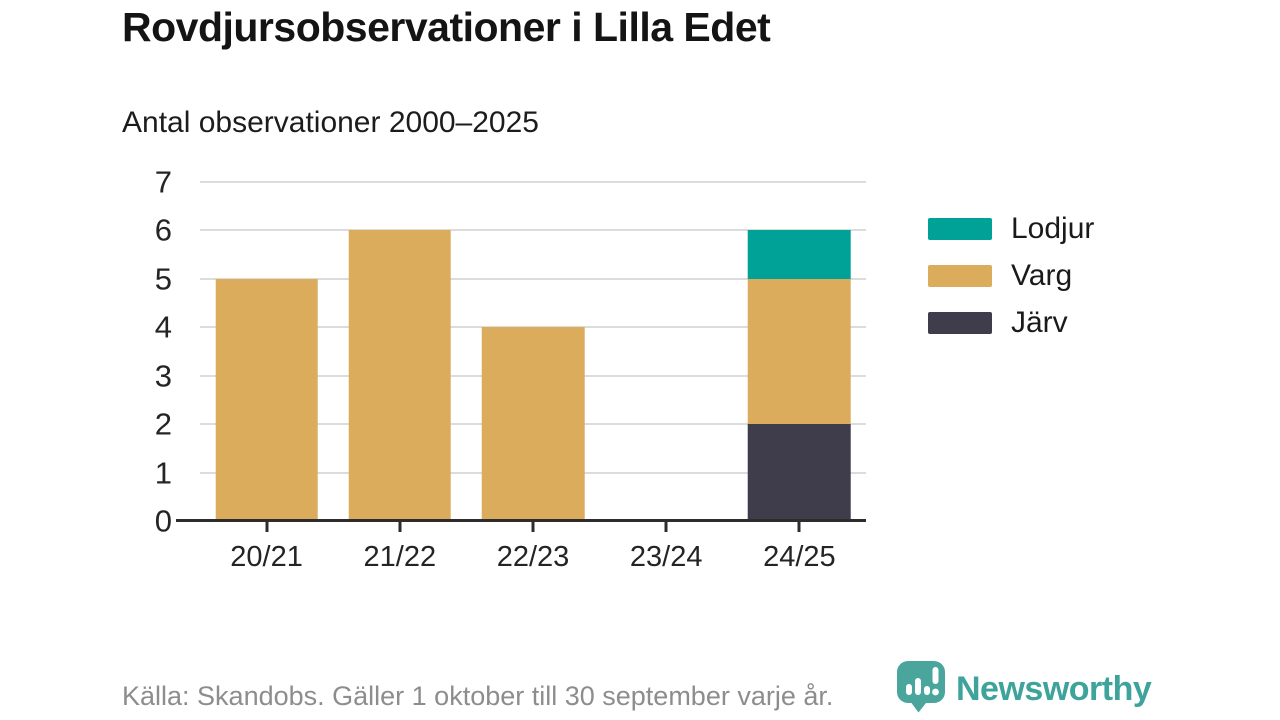 The width and height of the screenshot is (1280, 720). Describe the element at coordinates (163, 473) in the screenshot. I see `y-tick-label: 1` at that location.